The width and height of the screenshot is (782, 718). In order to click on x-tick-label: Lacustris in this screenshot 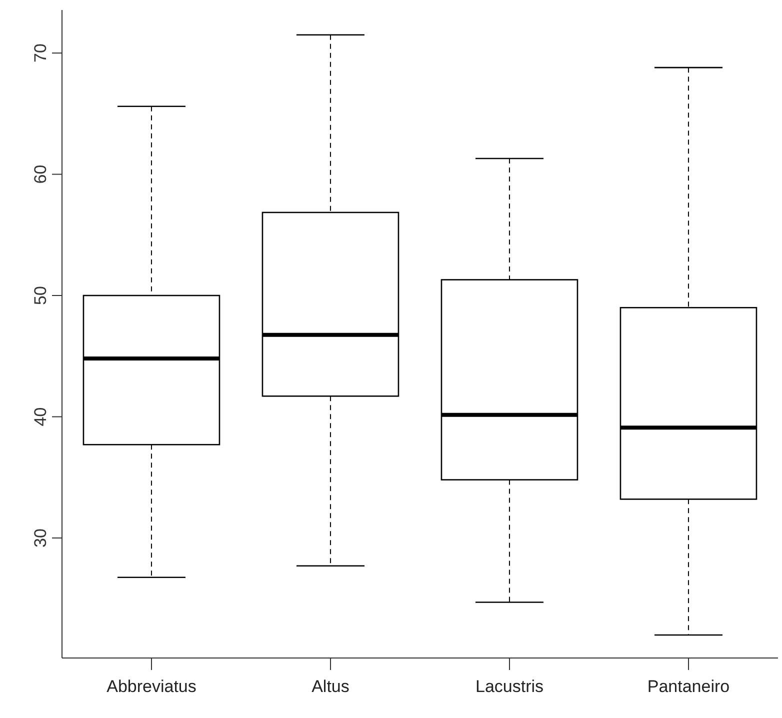, I will do `click(509, 686)`.